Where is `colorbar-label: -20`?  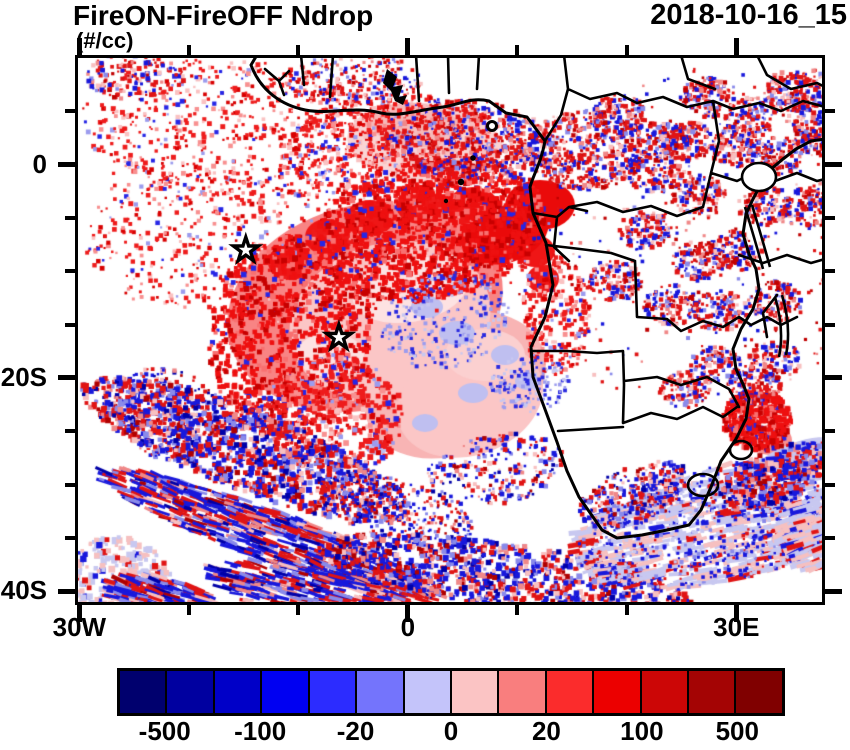
colorbar-label: -20 is located at coordinates (355, 731).